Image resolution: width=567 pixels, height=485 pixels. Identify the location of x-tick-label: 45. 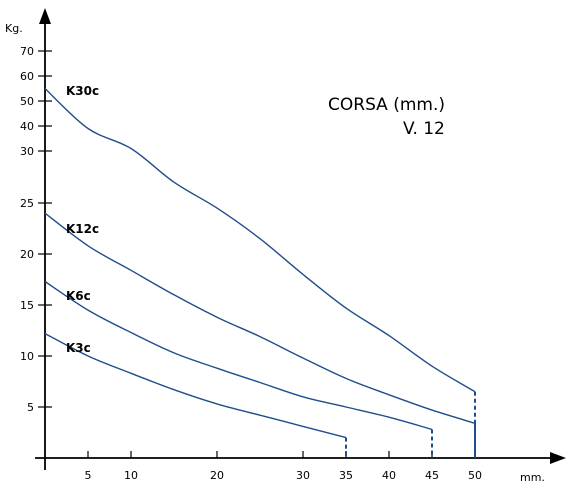
(432, 475).